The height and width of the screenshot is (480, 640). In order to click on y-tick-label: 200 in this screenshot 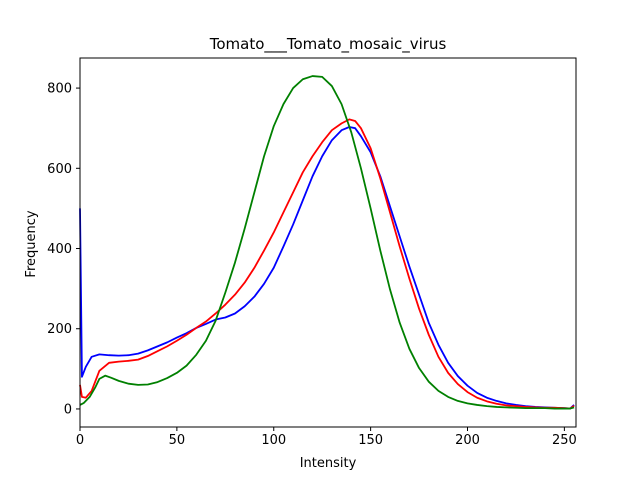, I will do `click(59, 329)`.